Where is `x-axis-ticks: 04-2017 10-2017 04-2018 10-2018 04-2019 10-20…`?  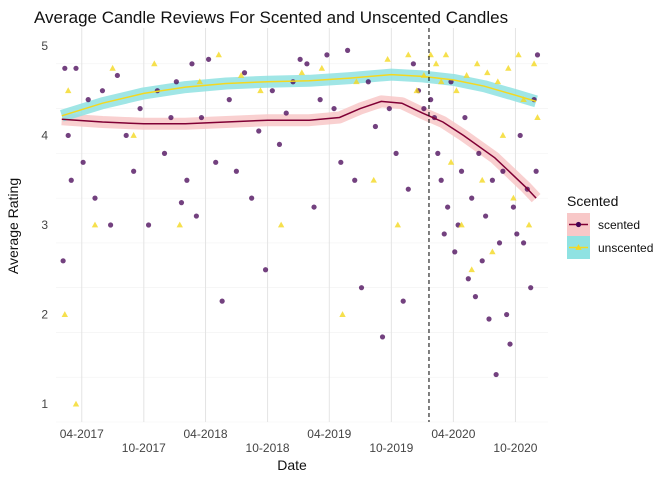
x-axis-ticks: 04-2017 10-2017 04-2018 10-2018 04-2019 10-20… is located at coordinates (299, 441).